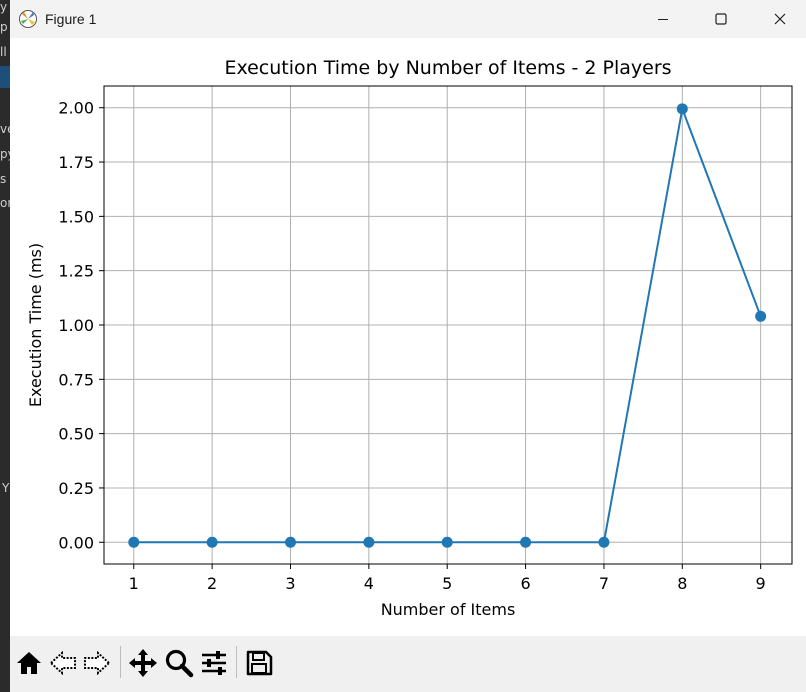 The image size is (806, 692). Describe the element at coordinates (369, 583) in the screenshot. I see `x-tick-label: 4` at that location.